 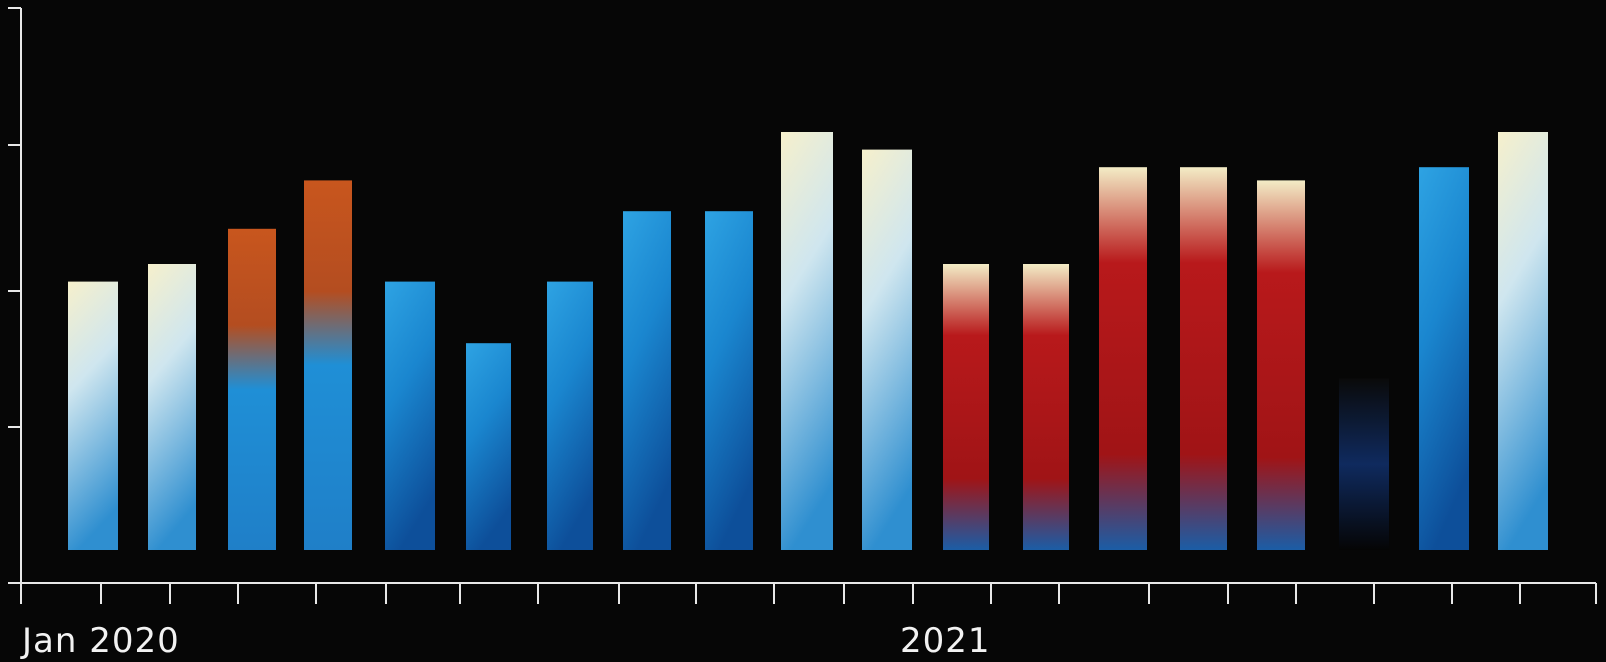 I want to click on x-ticks, so click(x=808, y=593).